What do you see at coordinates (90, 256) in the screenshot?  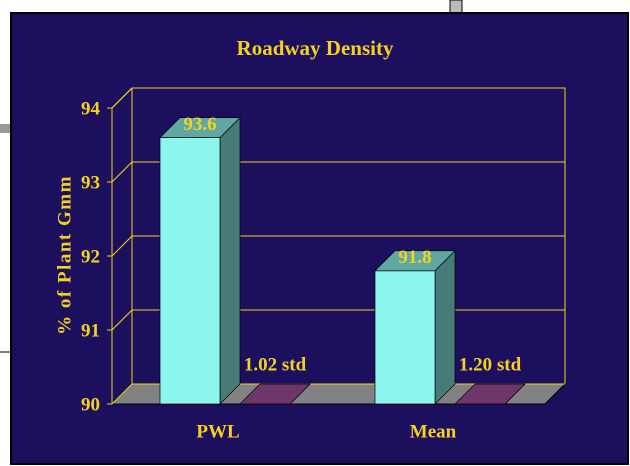 I see `y-tick-label: 92` at bounding box center [90, 256].